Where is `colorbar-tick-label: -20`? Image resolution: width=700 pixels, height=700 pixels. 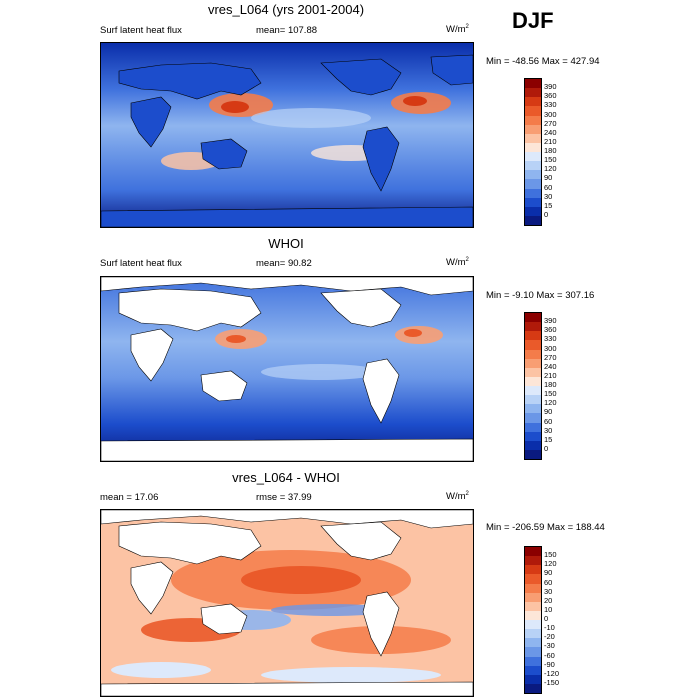
colorbar-tick-label: -20 is located at coordinates (549, 637).